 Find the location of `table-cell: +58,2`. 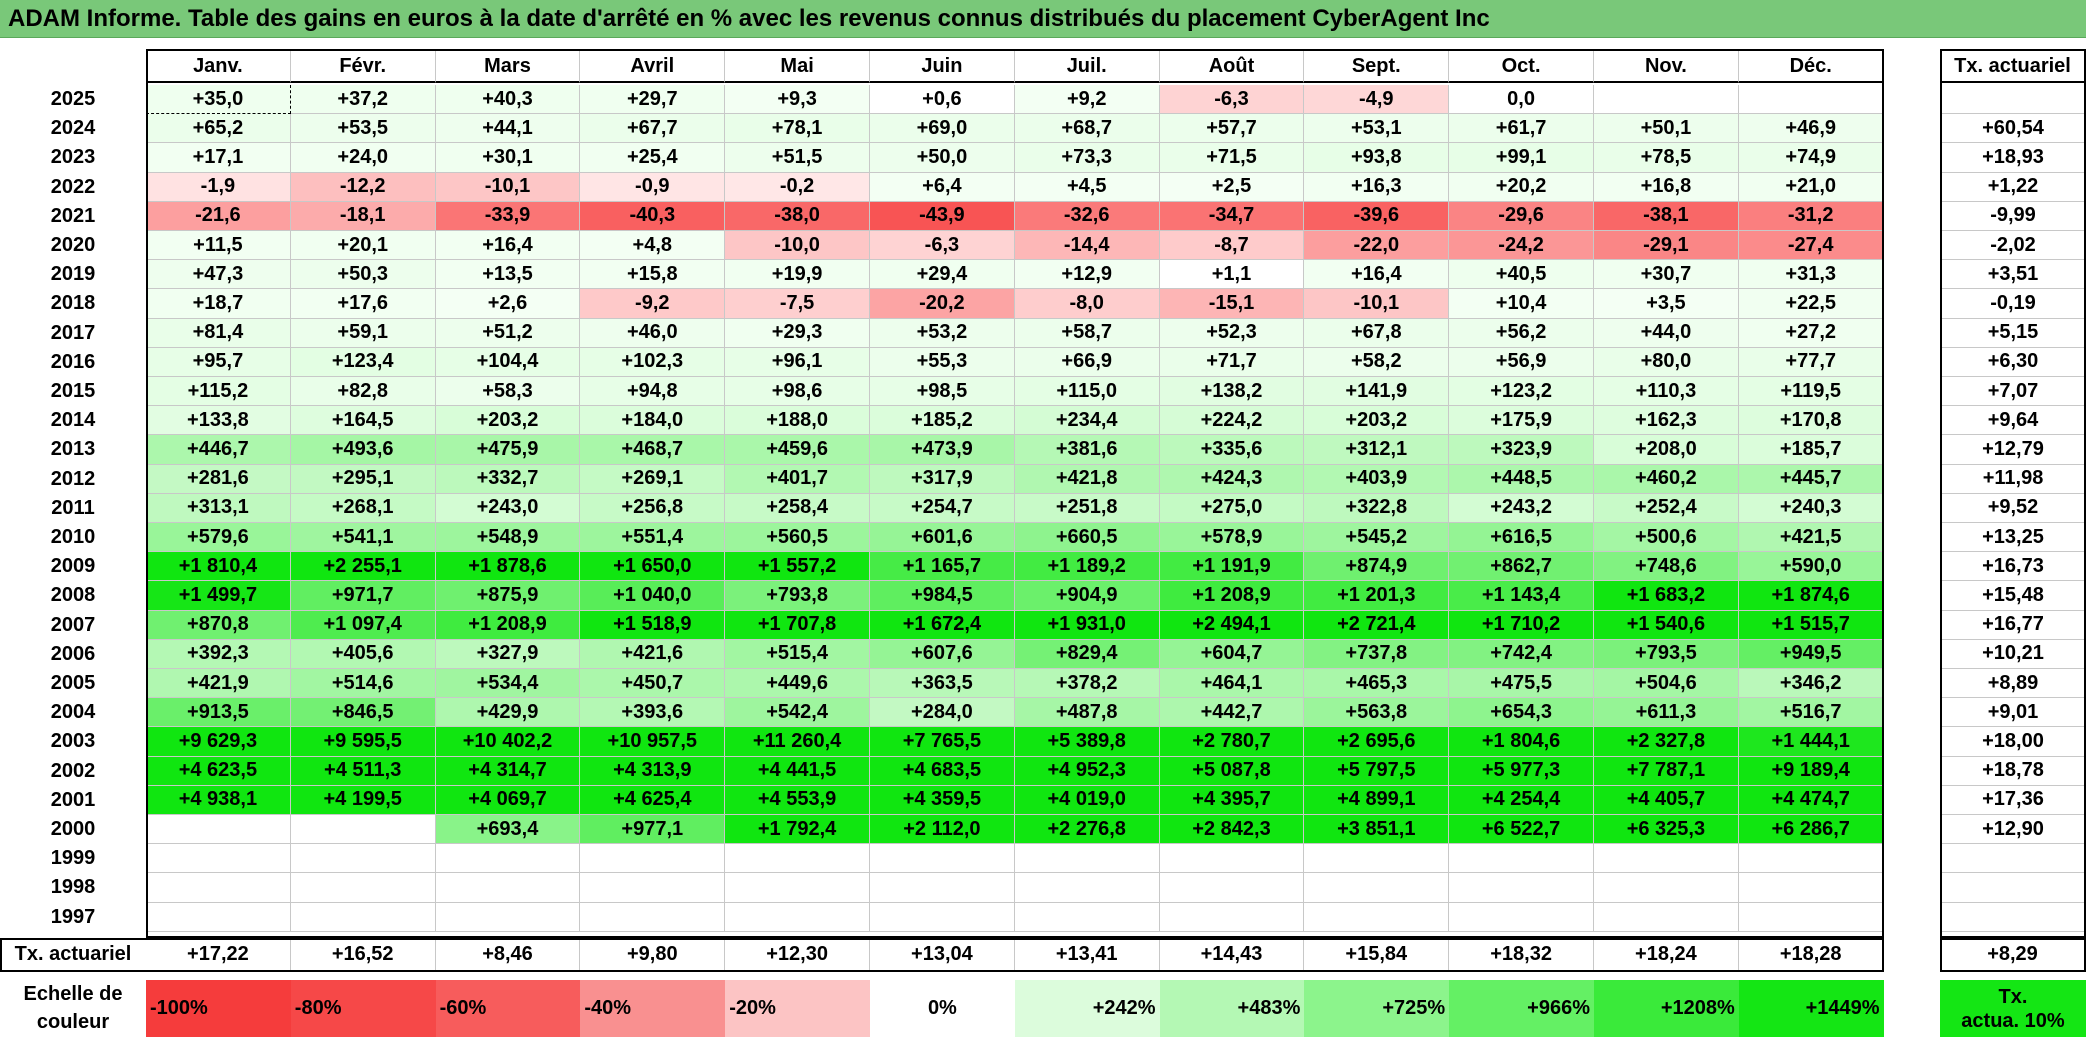

table-cell: +58,2 is located at coordinates (1377, 362).